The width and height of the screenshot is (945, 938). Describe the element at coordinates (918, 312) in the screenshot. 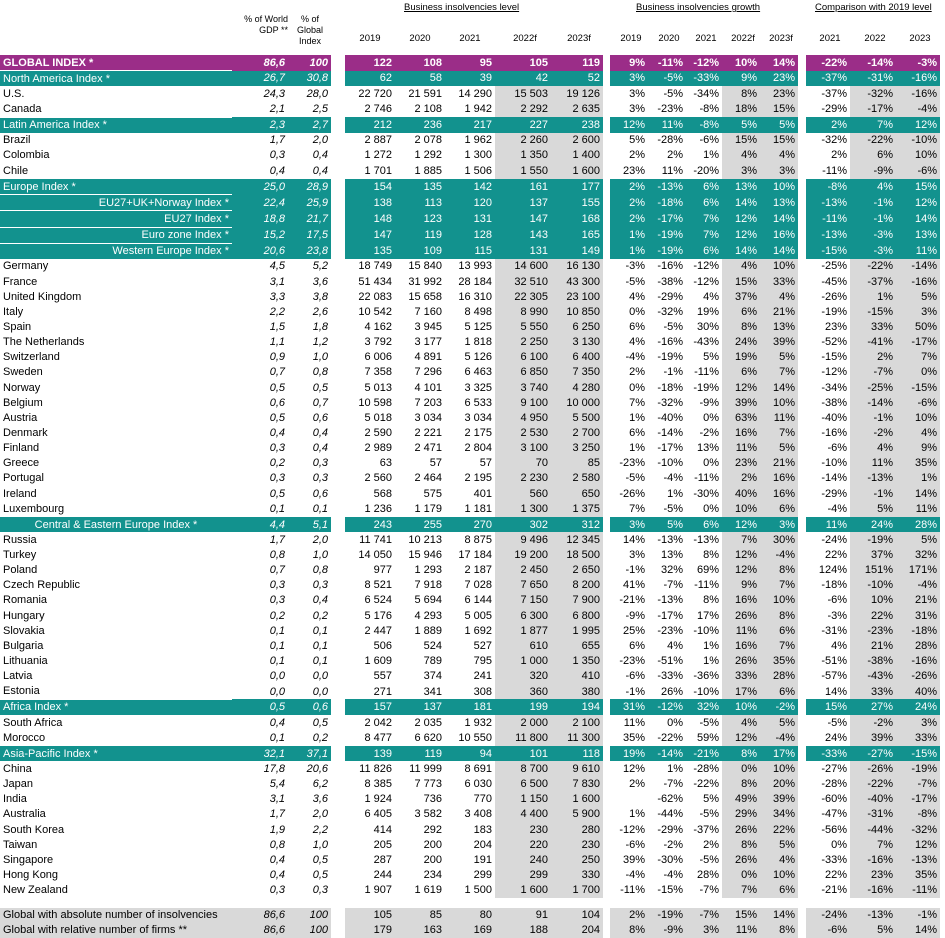

I see `comparison-2019-cell: 3%` at that location.